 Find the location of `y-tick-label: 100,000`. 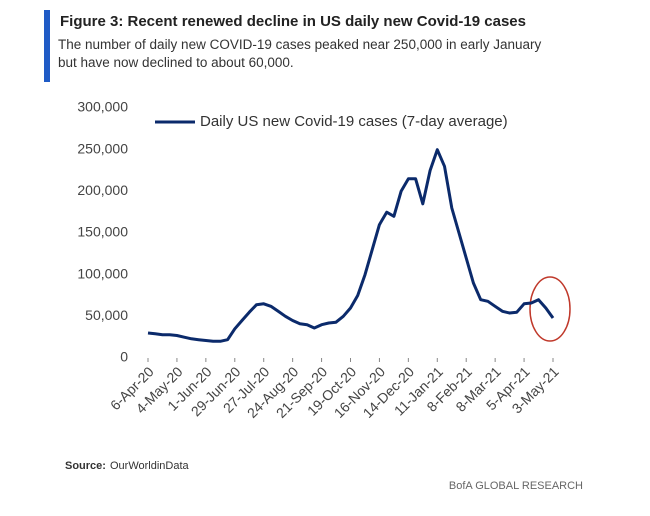

y-tick-label: 100,000 is located at coordinates (102, 273).